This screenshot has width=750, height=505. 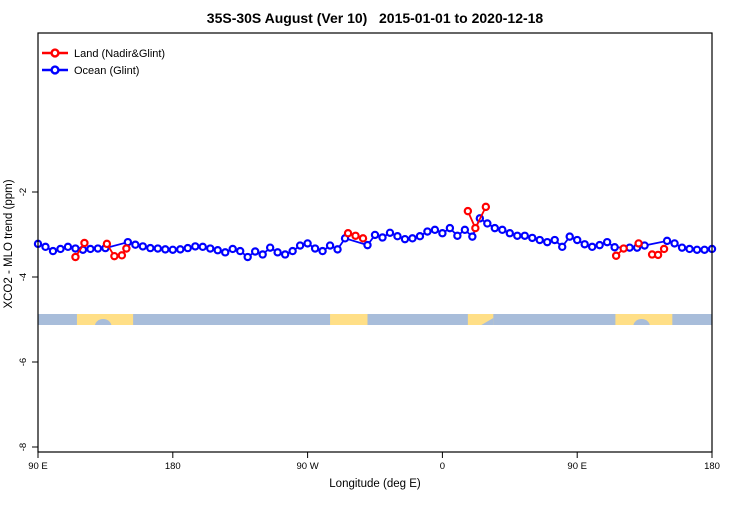 I want to click on y-axis-ticks, so click(x=35, y=319).